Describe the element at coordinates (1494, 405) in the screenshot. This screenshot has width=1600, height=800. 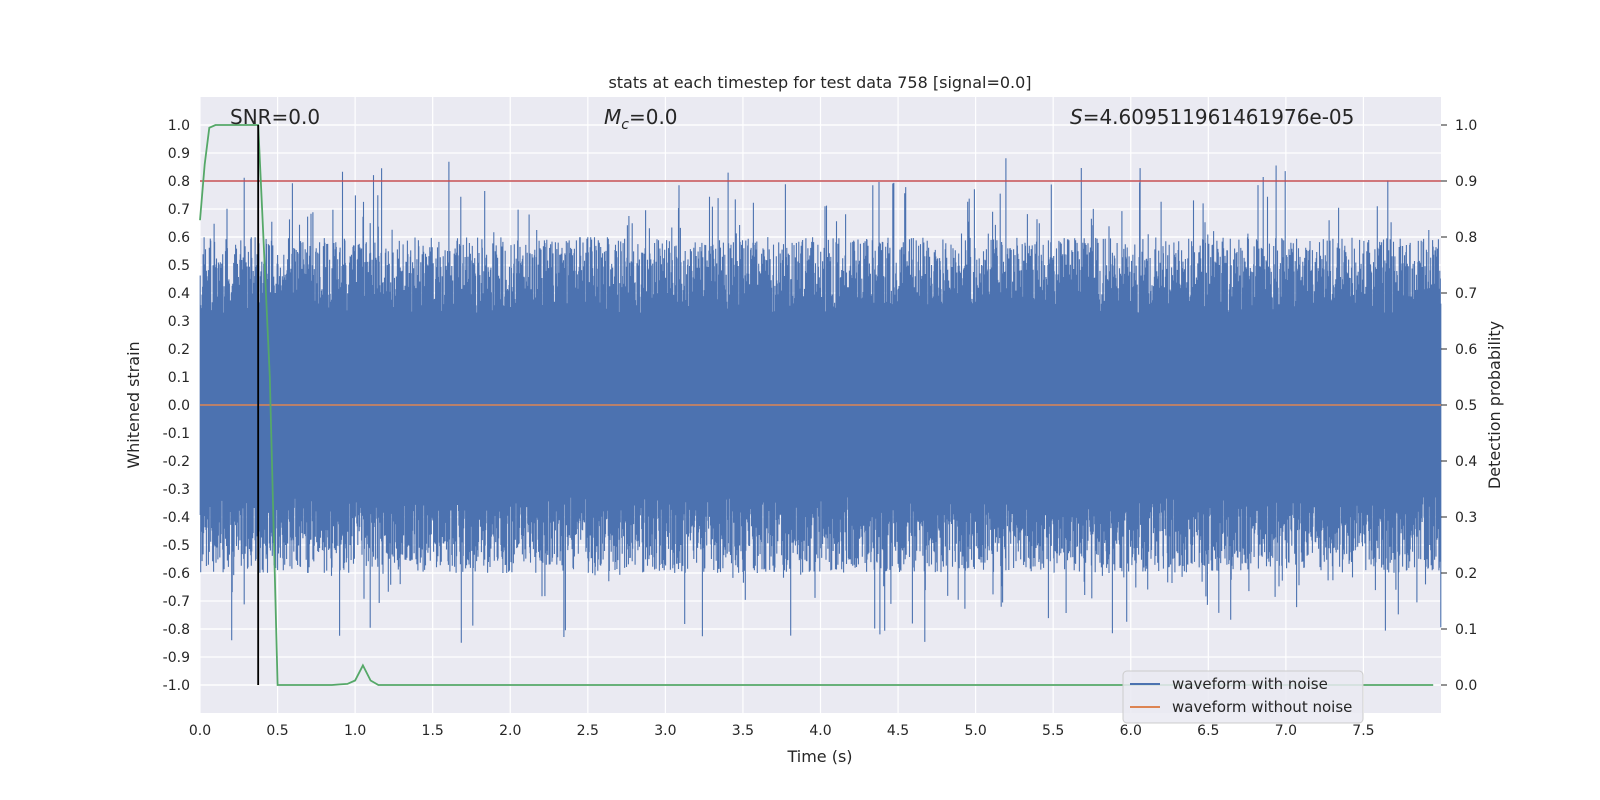
I see `y-right-axis-label: Detection probability` at that location.